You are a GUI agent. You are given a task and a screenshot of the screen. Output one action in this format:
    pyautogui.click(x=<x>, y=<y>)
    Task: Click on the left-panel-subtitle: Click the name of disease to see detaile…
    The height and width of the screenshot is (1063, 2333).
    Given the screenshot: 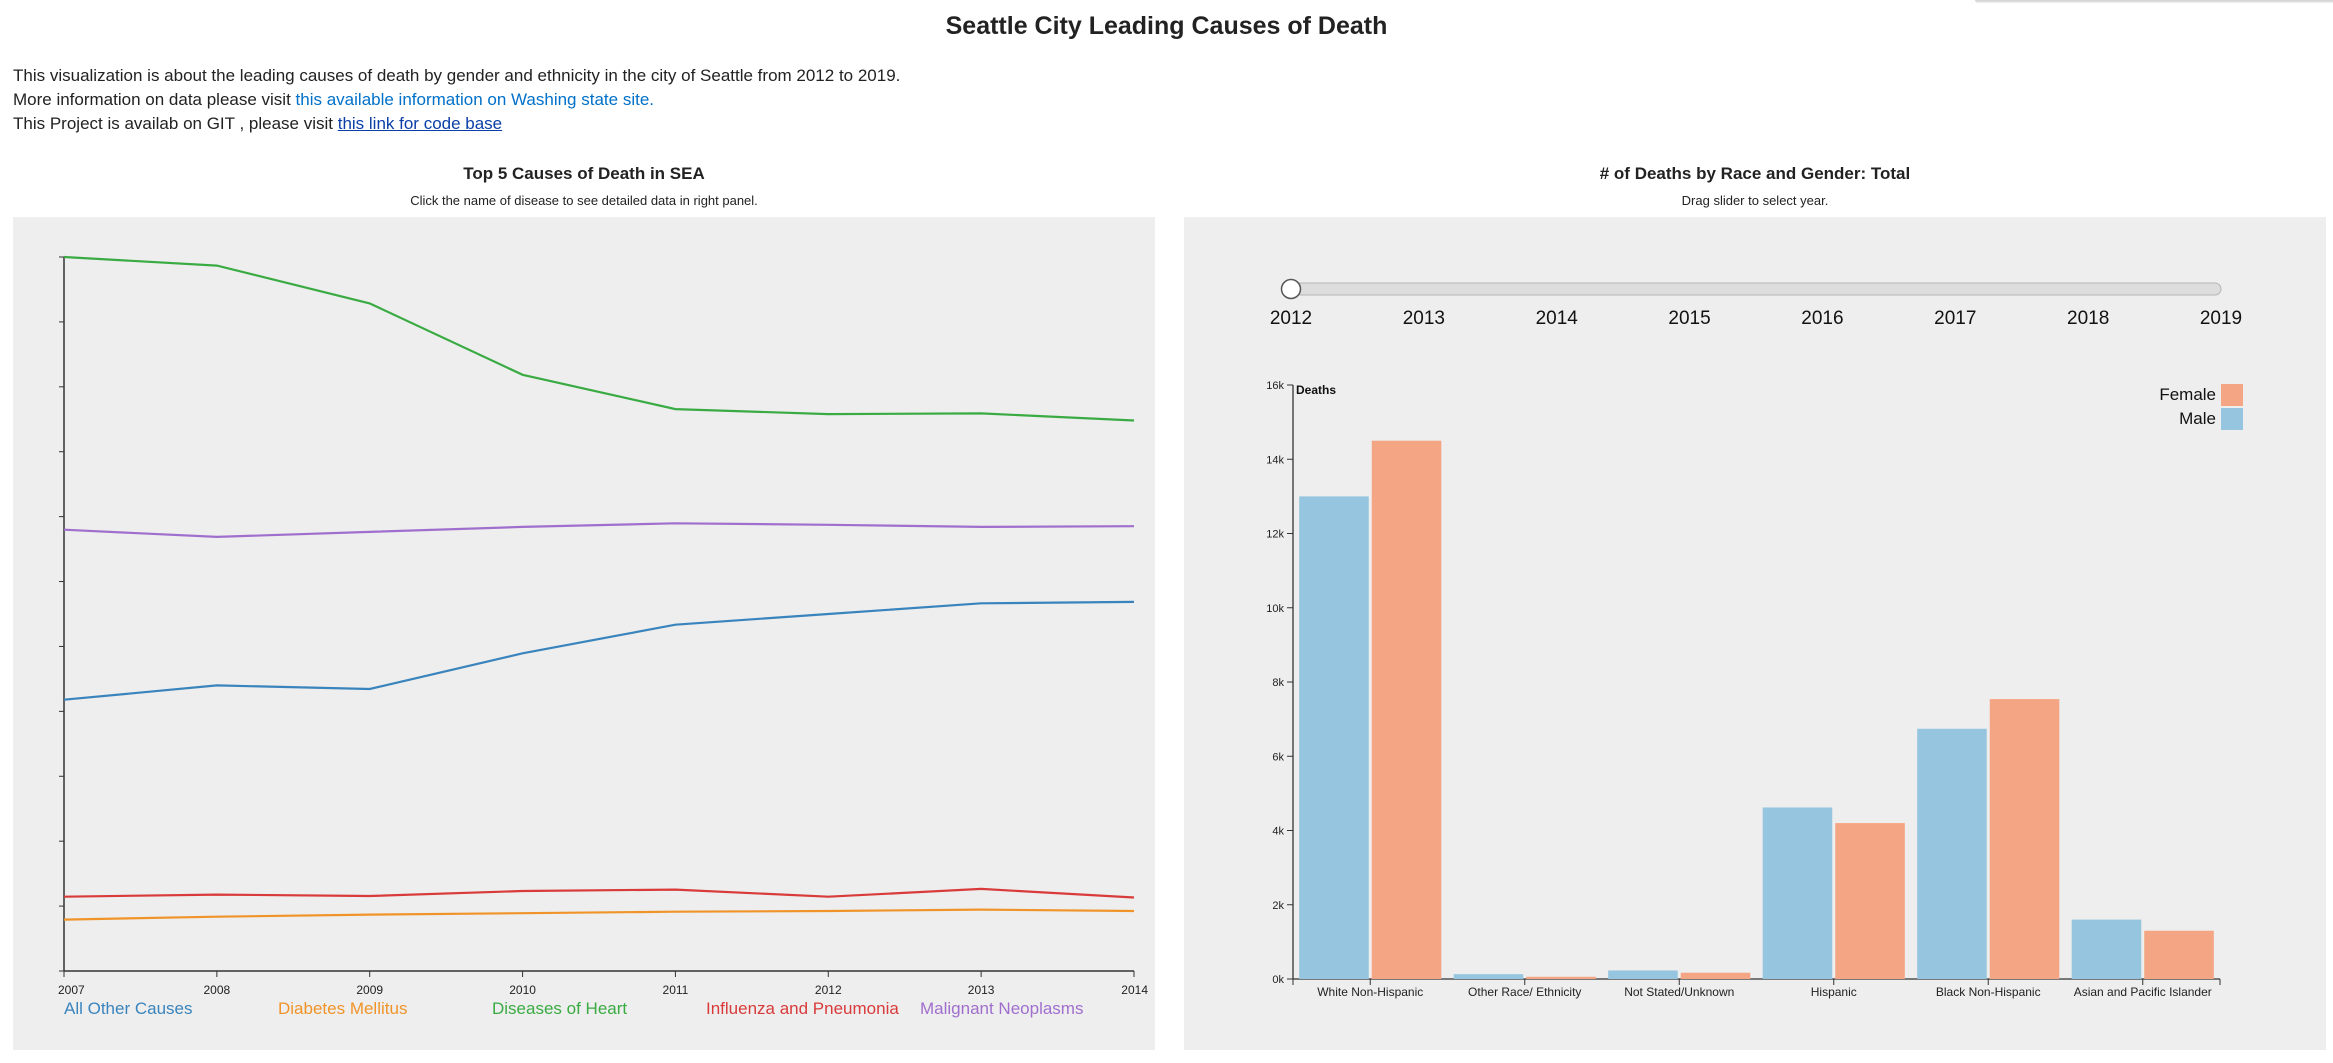 What is the action you would take?
    pyautogui.click(x=584, y=200)
    